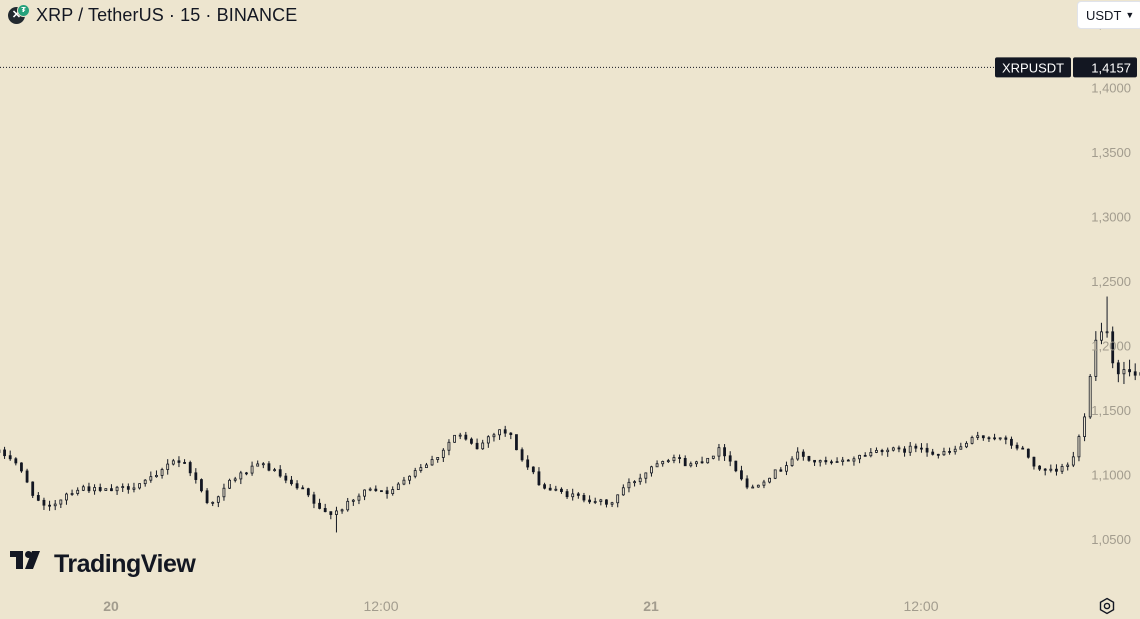 This screenshot has height=619, width=1140. What do you see at coordinates (1108, 15) in the screenshot?
I see `currency-dropdown: USDT ▼` at bounding box center [1108, 15].